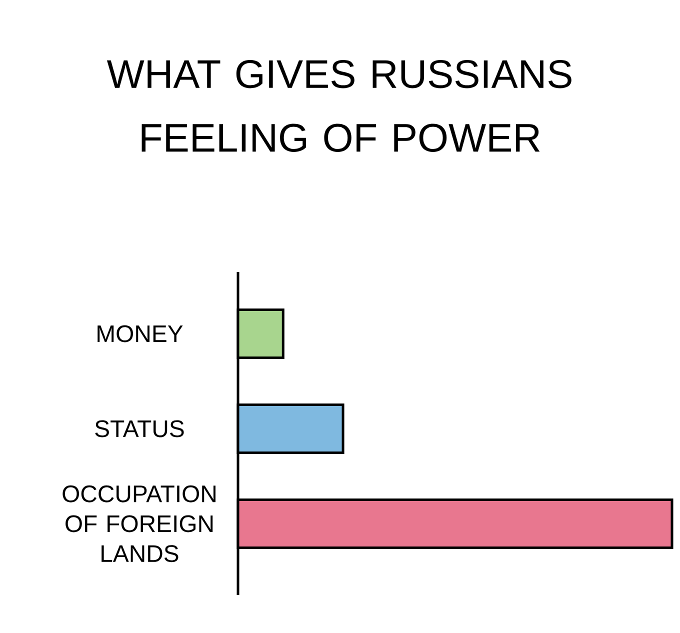  Describe the element at coordinates (139, 523) in the screenshot. I see `y-tick-label: OCCUPATION OF FOREIGN LANDS` at that location.